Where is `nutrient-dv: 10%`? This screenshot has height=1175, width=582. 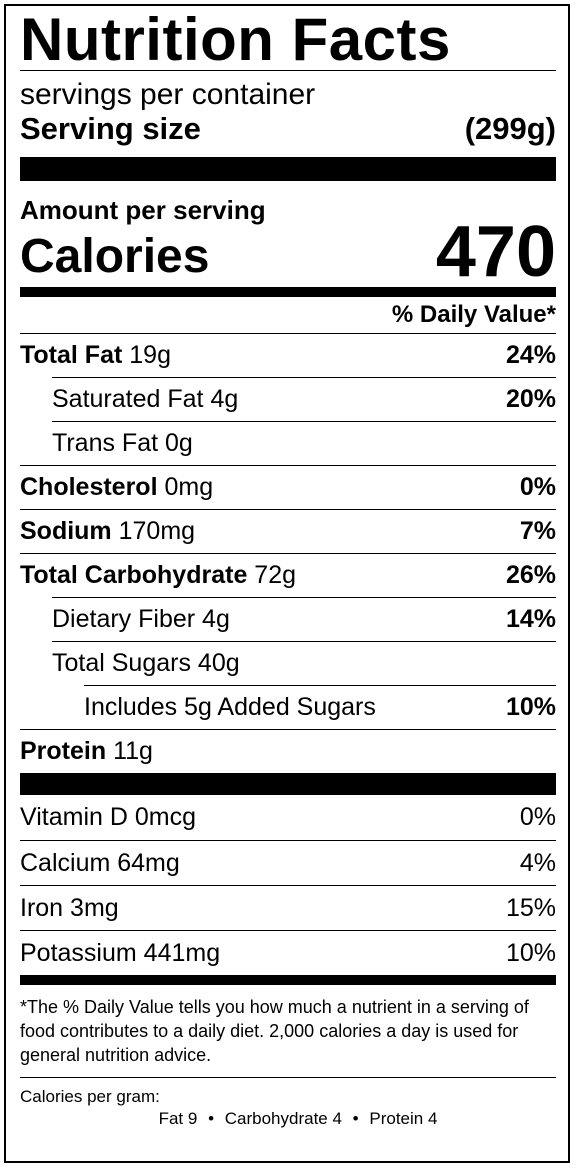
nutrient-dv: 10% is located at coordinates (530, 707).